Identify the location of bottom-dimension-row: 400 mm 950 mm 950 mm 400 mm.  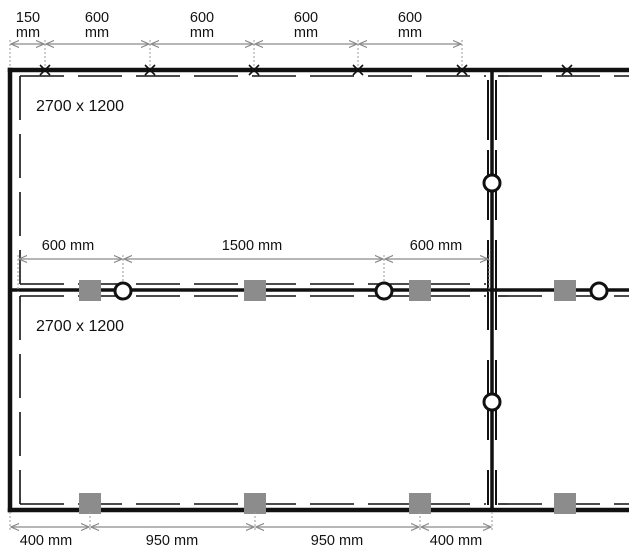
(251, 530).